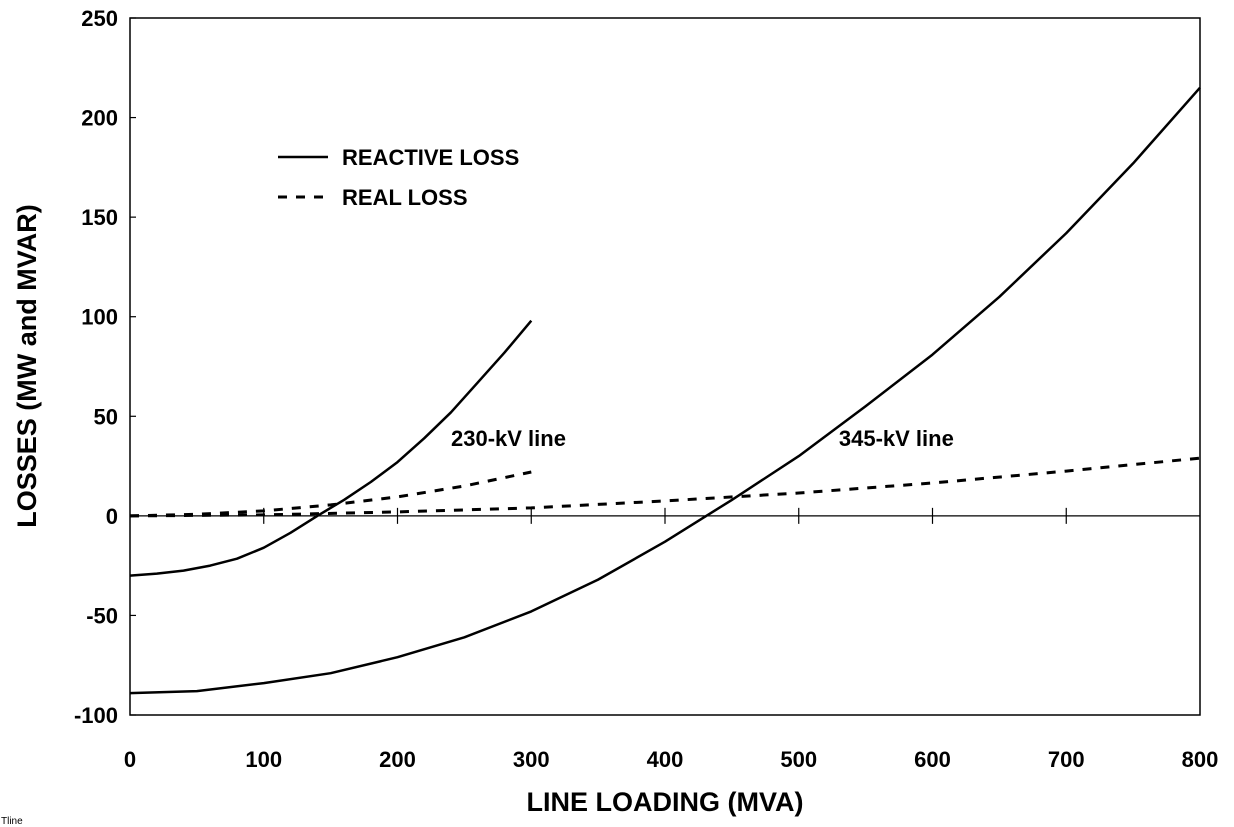  I want to click on x-tick-label: 100, so click(263, 759).